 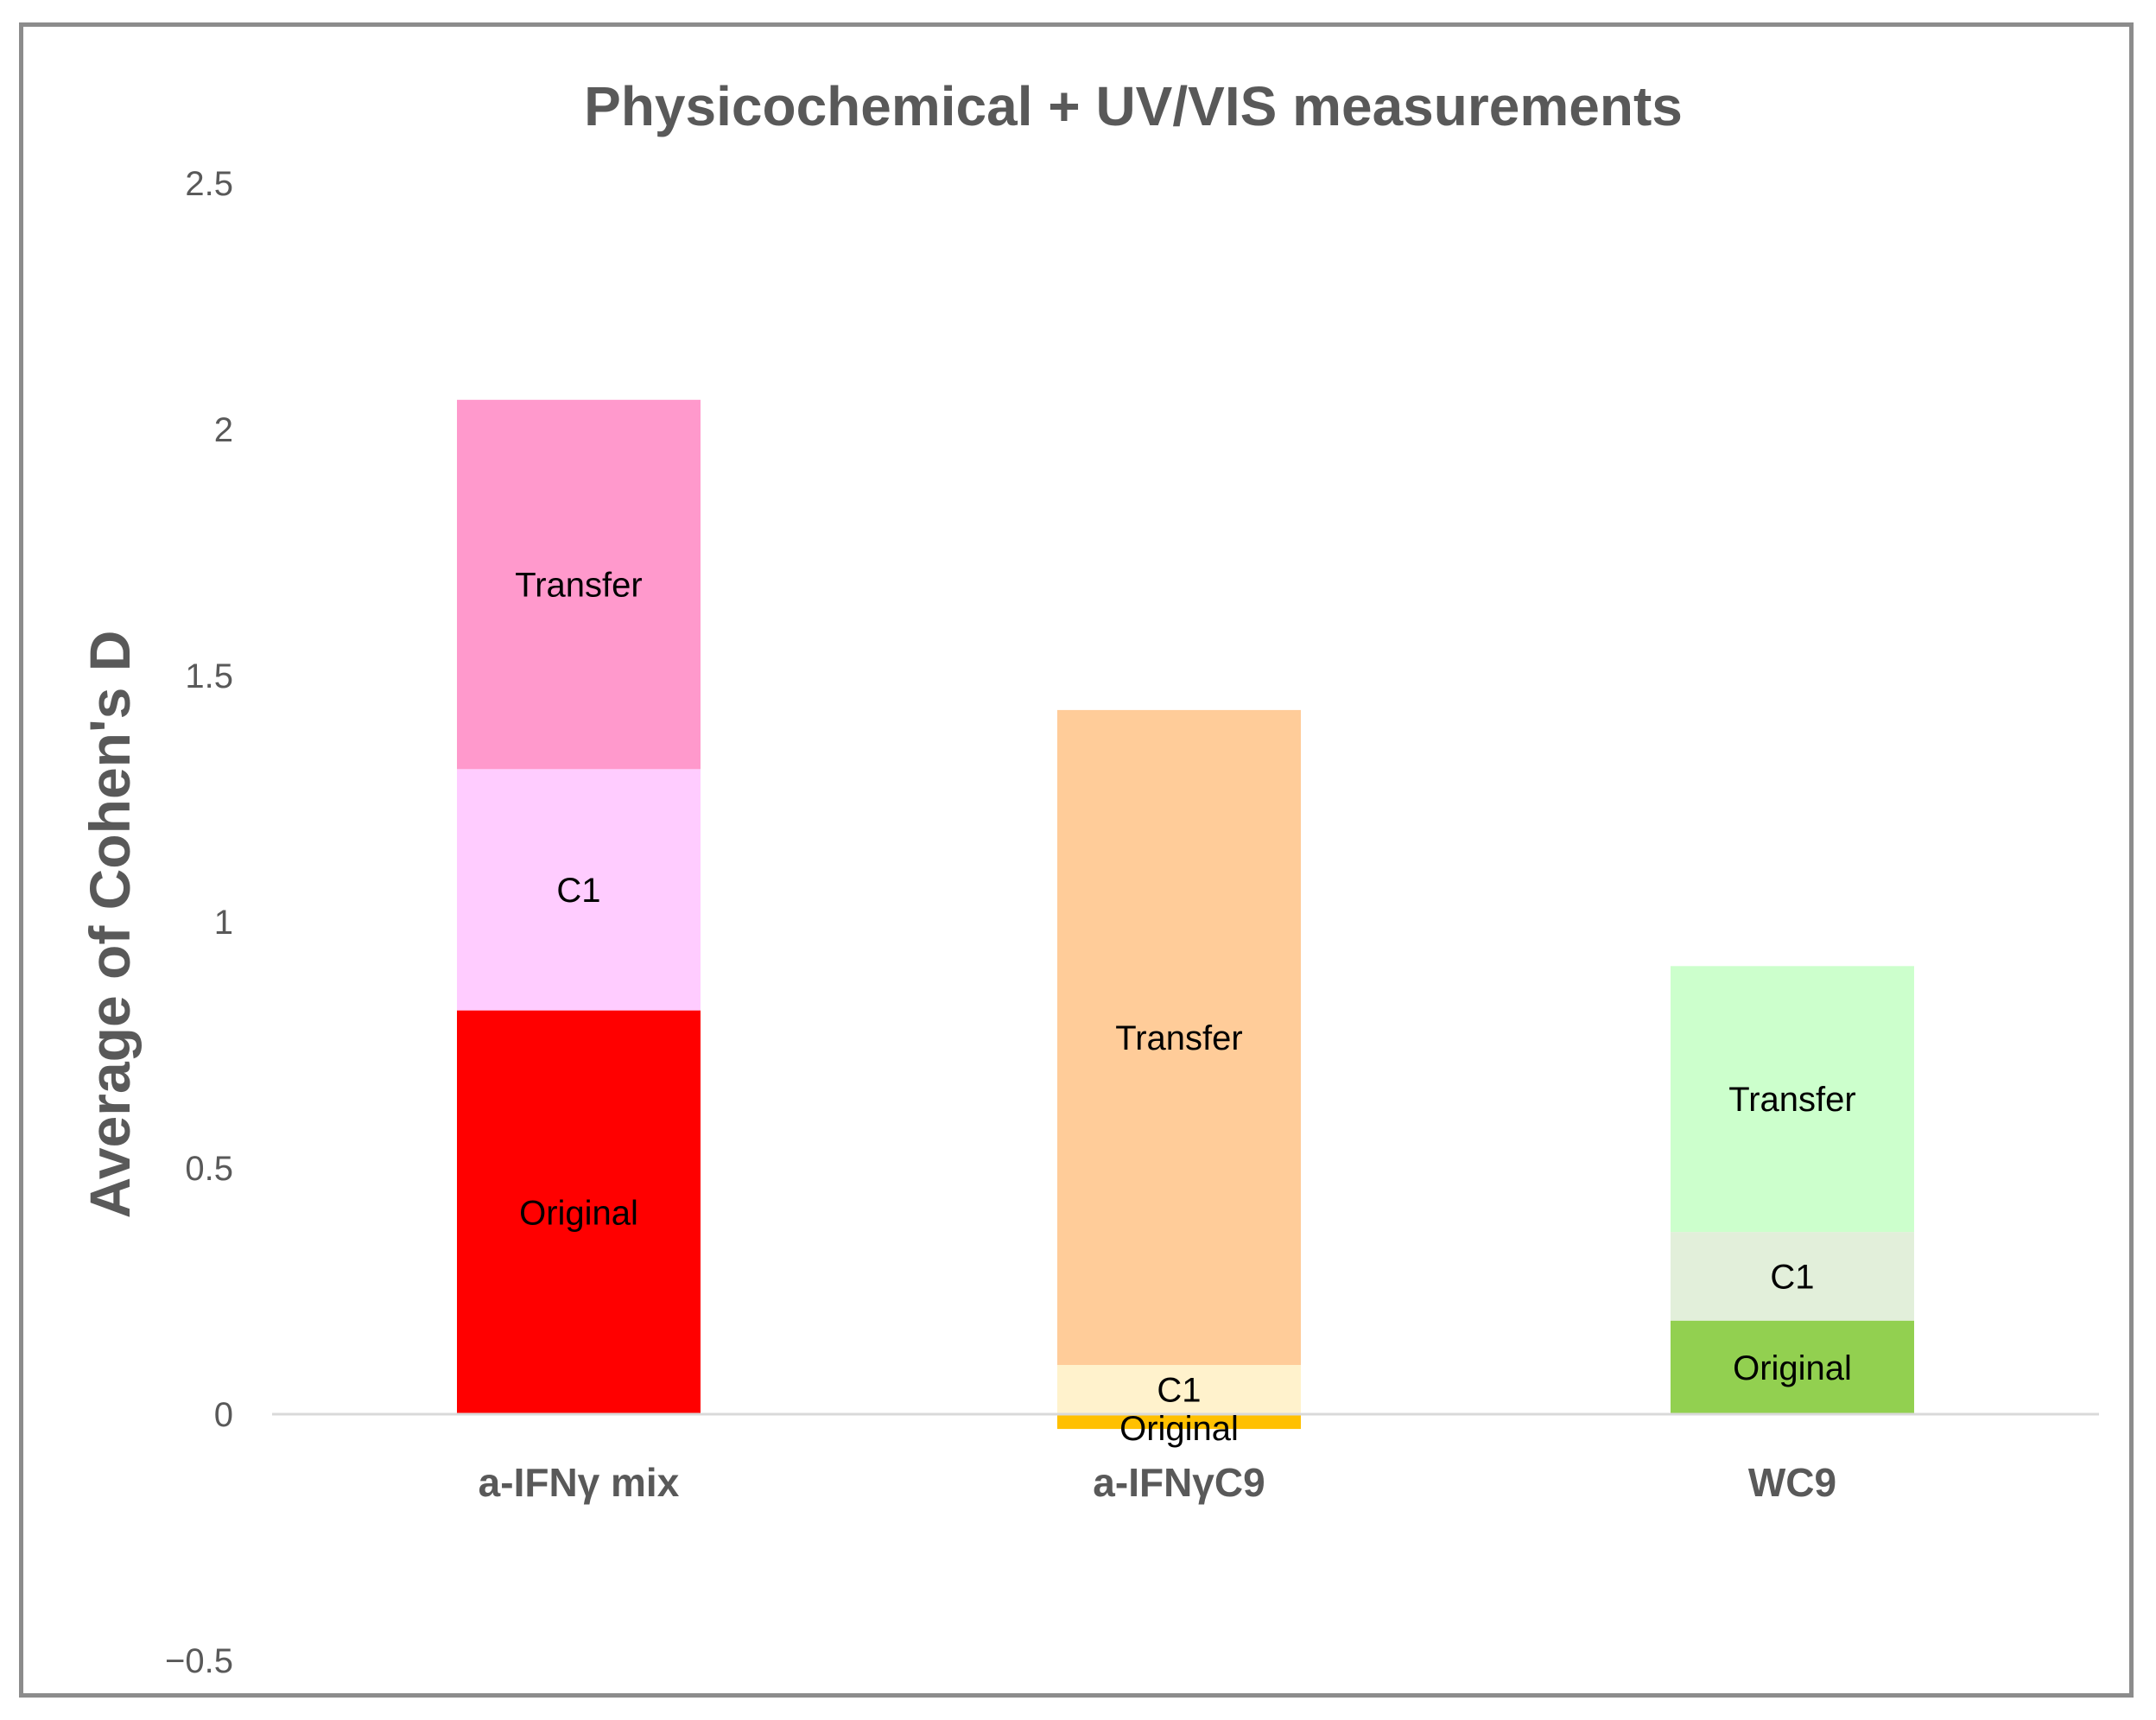 What do you see at coordinates (1133, 106) in the screenshot?
I see `chart-title: Physicochemical + UV/VIS measurements` at bounding box center [1133, 106].